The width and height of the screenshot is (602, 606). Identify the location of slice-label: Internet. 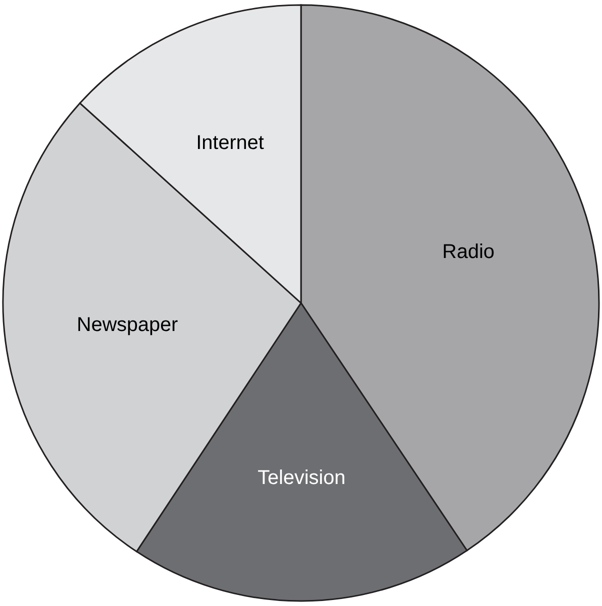
(230, 143).